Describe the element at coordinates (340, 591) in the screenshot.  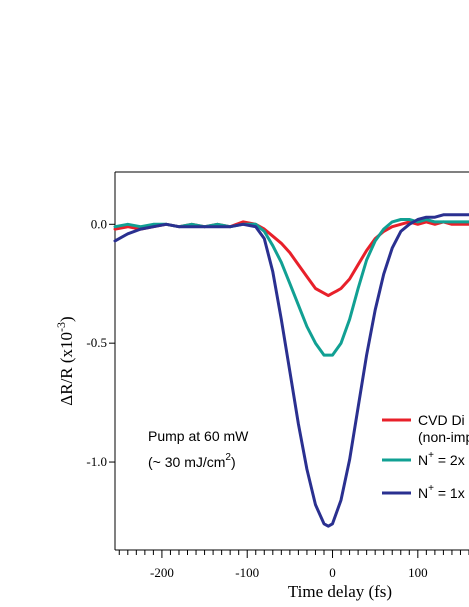
I see `x-axis-label: Time delay (fs)` at that location.